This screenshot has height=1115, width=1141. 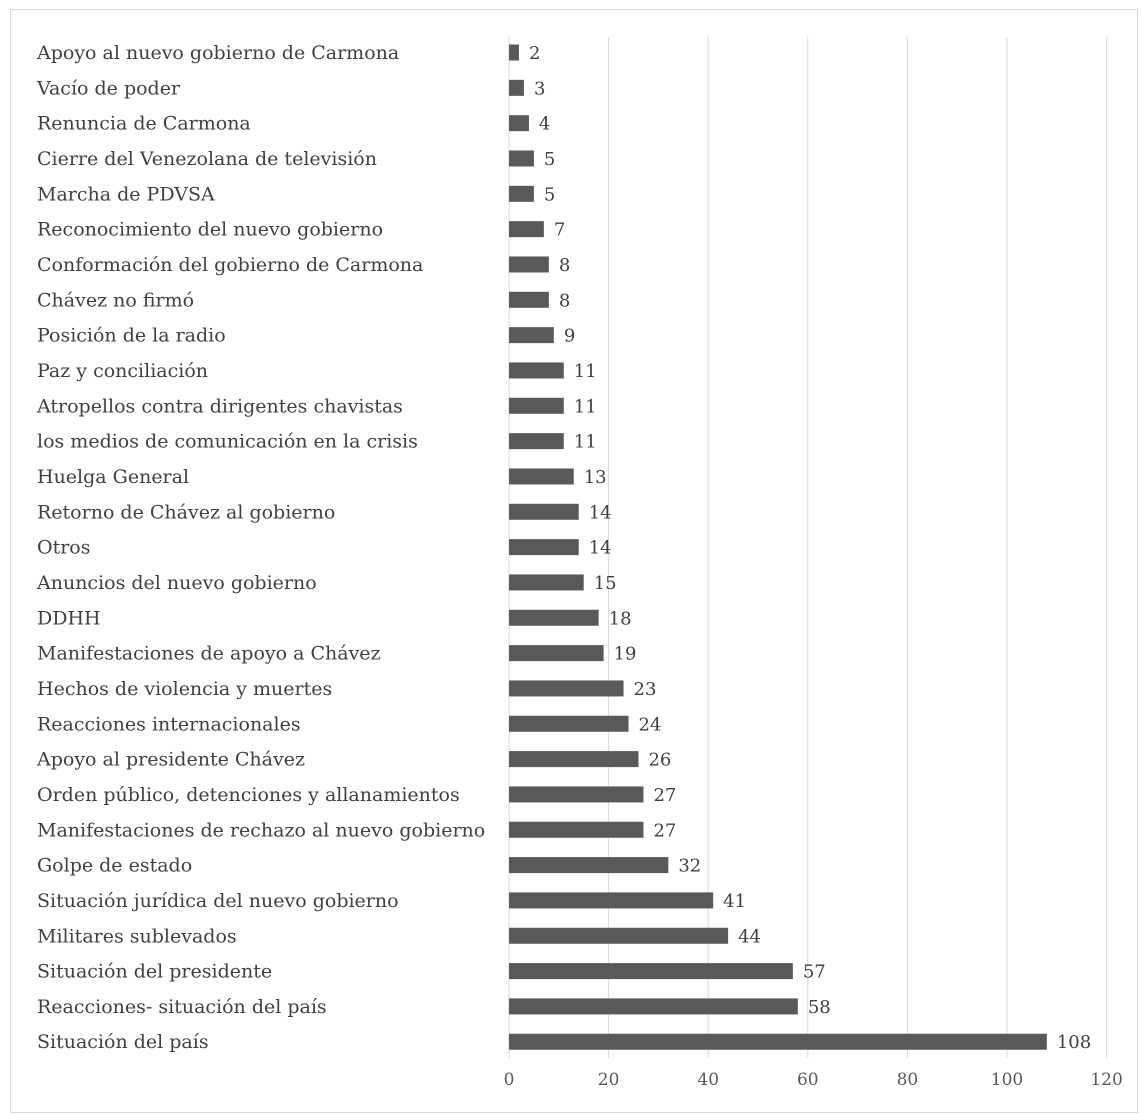 What do you see at coordinates (625, 654) in the screenshot?
I see `data-label: 19` at bounding box center [625, 654].